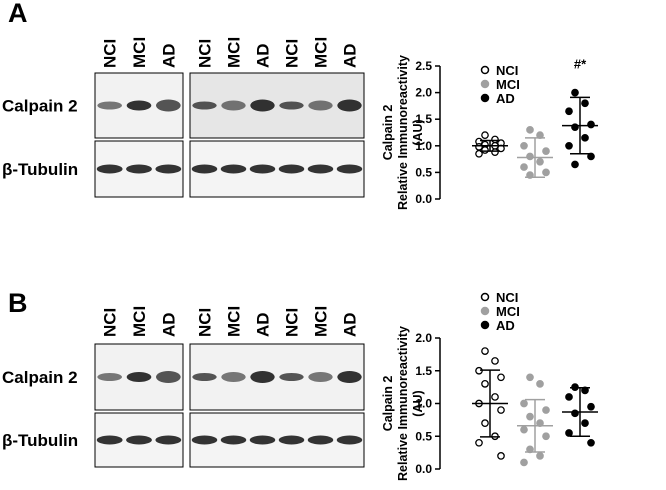 Image resolution: width=666 pixels, height=490 pixels. Describe the element at coordinates (508, 84) in the screenshot. I see `legend-label: MCI` at that location.